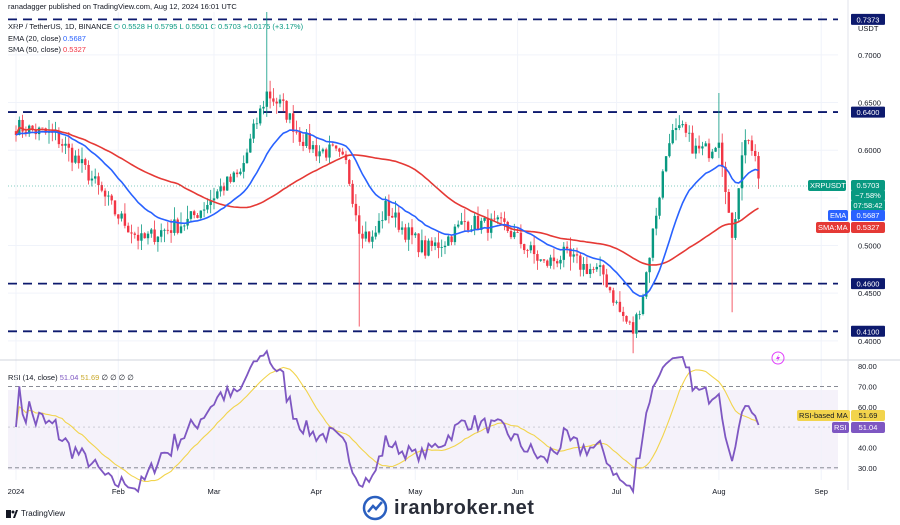  I want to click on price-tick-label: 0.6000, so click(869, 150).